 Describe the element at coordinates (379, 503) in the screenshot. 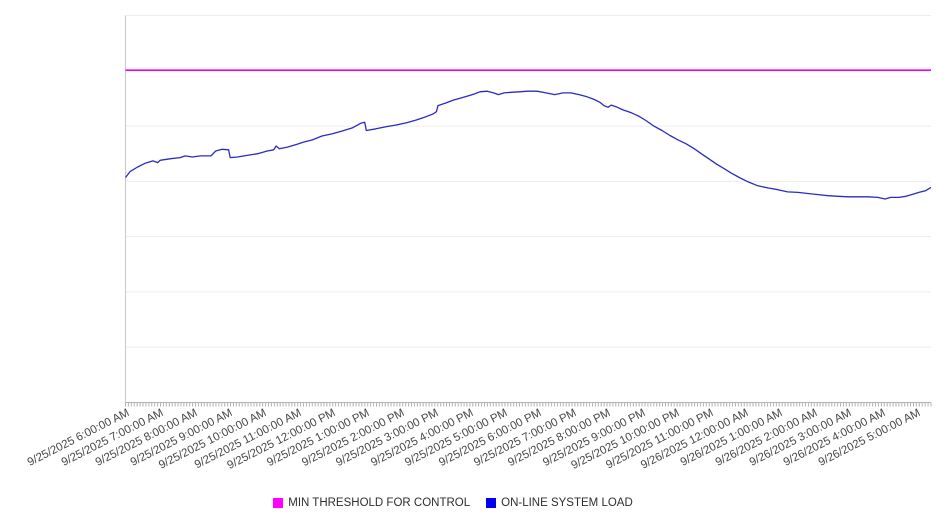

I see `legend-label-min-threshold: MIN THRESHOLD FOR CONTROL` at that location.